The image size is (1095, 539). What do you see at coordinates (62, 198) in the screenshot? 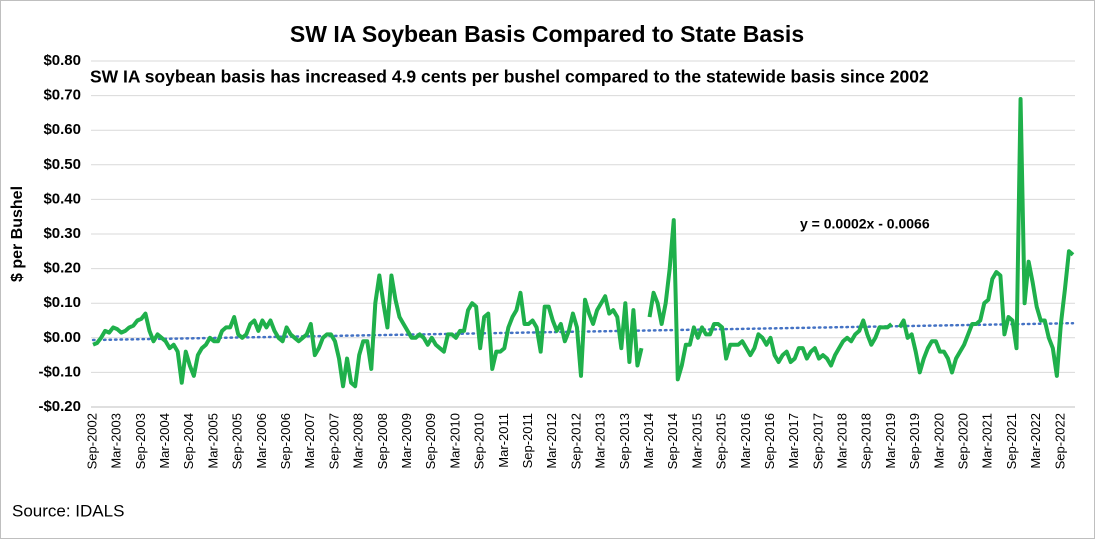
I see `y-tick-label: $0.40` at bounding box center [62, 198].